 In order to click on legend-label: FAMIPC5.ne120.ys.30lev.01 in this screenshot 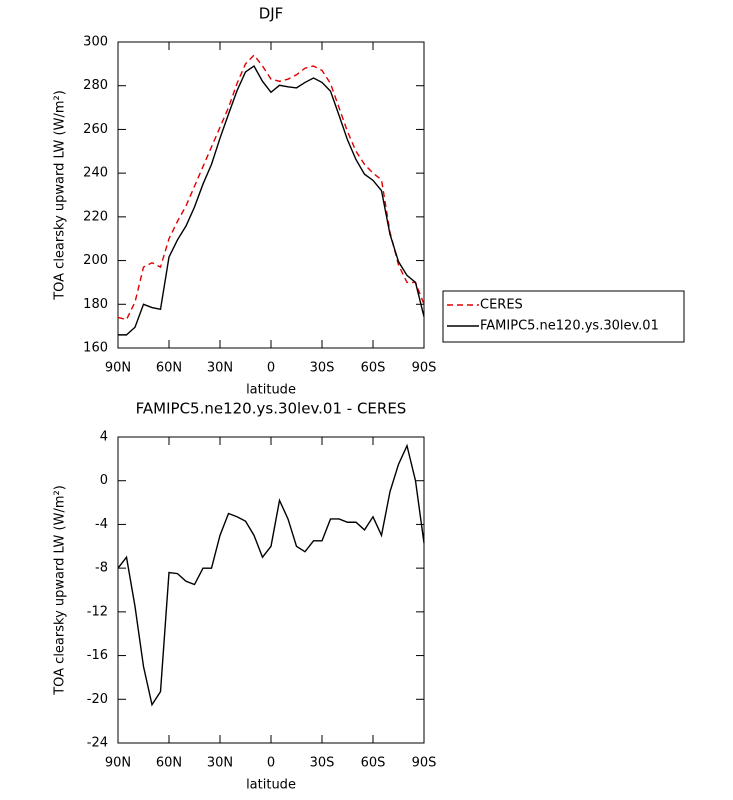, I will do `click(569, 326)`.